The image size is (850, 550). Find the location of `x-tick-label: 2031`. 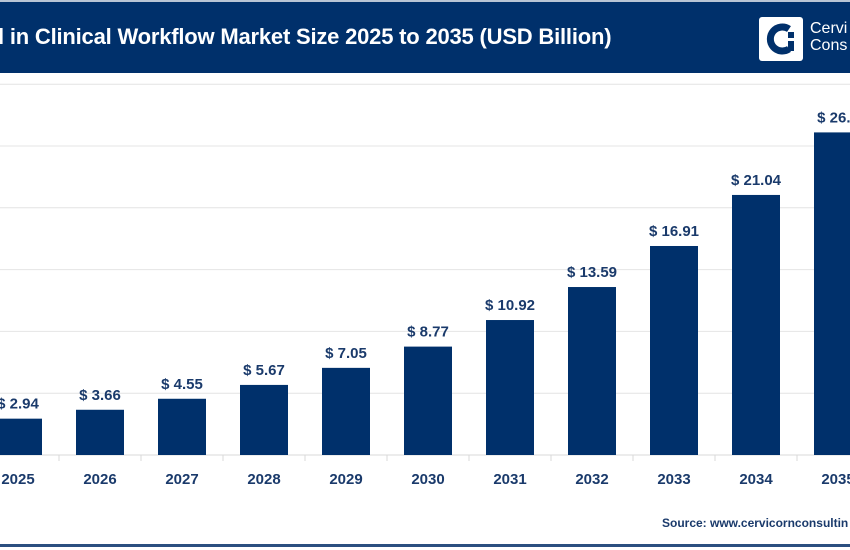

x-tick-label: 2031 is located at coordinates (509, 479).